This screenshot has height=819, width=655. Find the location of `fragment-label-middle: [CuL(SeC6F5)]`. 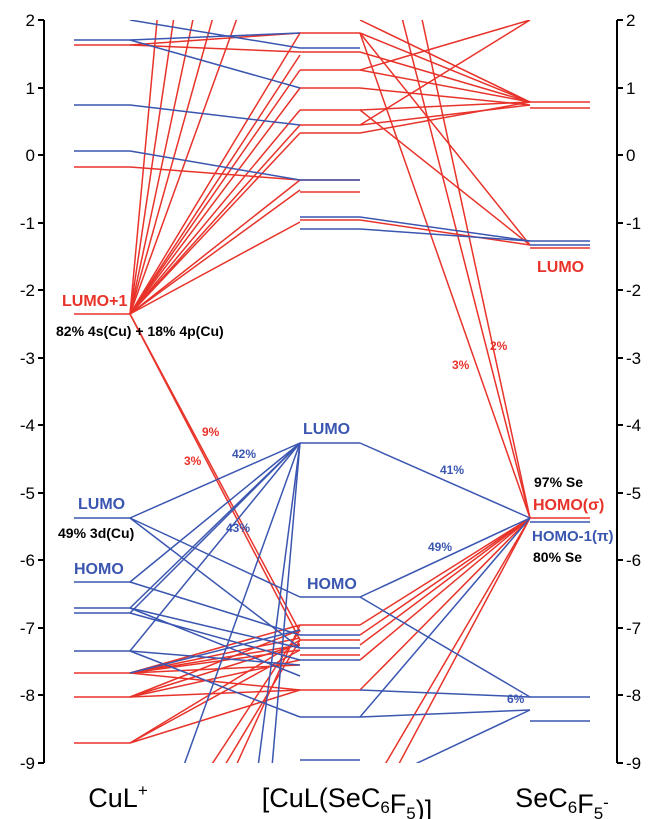

fragment-label-middle: [CuL(SeC6F5)] is located at coordinates (347, 801).